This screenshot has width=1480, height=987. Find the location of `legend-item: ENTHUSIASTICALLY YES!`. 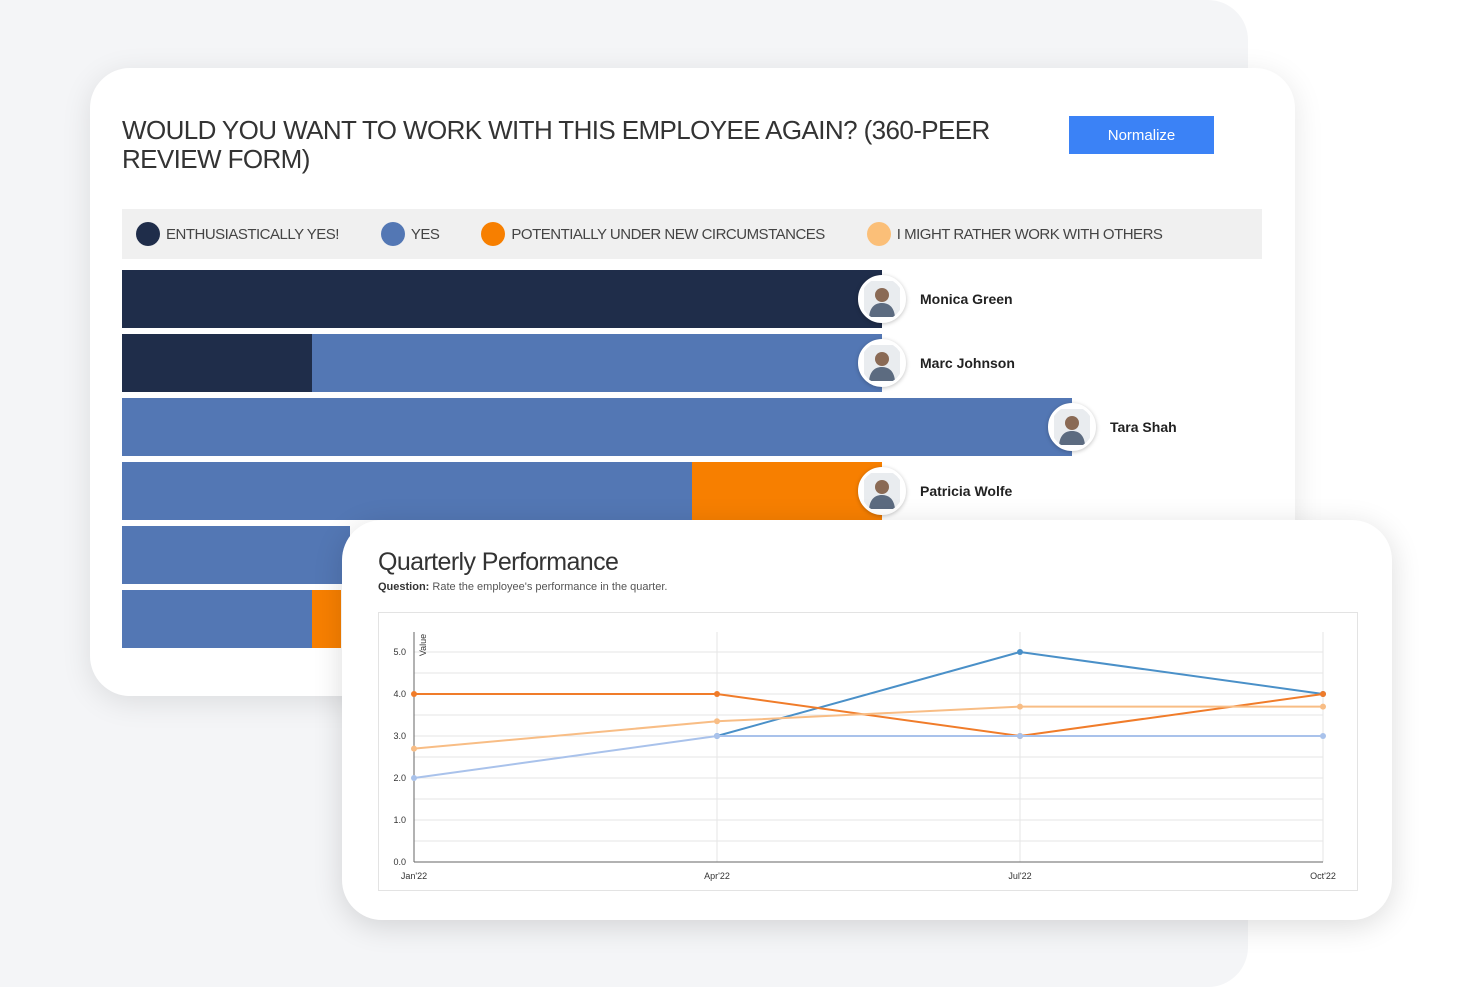

legend-item: ENTHUSIASTICALLY YES! is located at coordinates (237, 234).